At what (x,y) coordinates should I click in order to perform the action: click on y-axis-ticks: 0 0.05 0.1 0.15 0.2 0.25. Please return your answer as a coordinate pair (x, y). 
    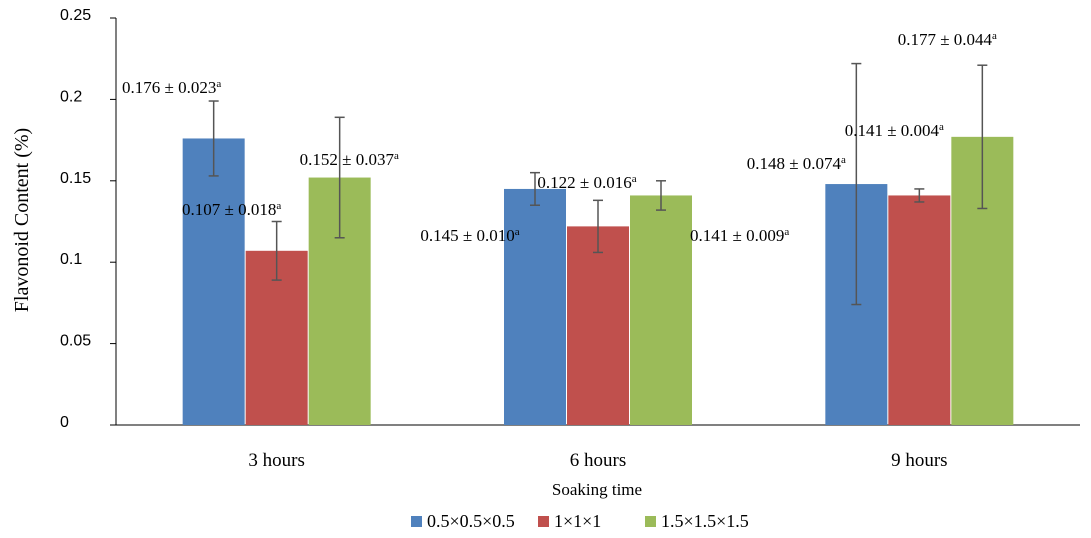
    Looking at the image, I should click on (88, 219).